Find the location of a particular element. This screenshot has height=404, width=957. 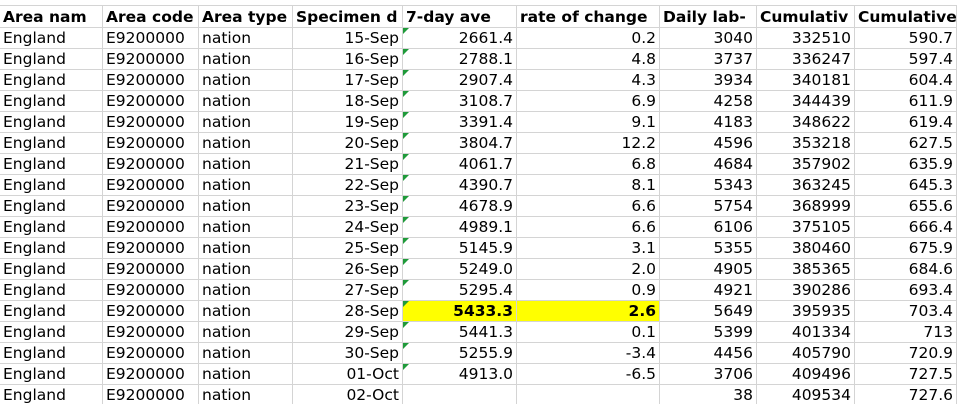

table-cell: 2.0 is located at coordinates (588, 269).